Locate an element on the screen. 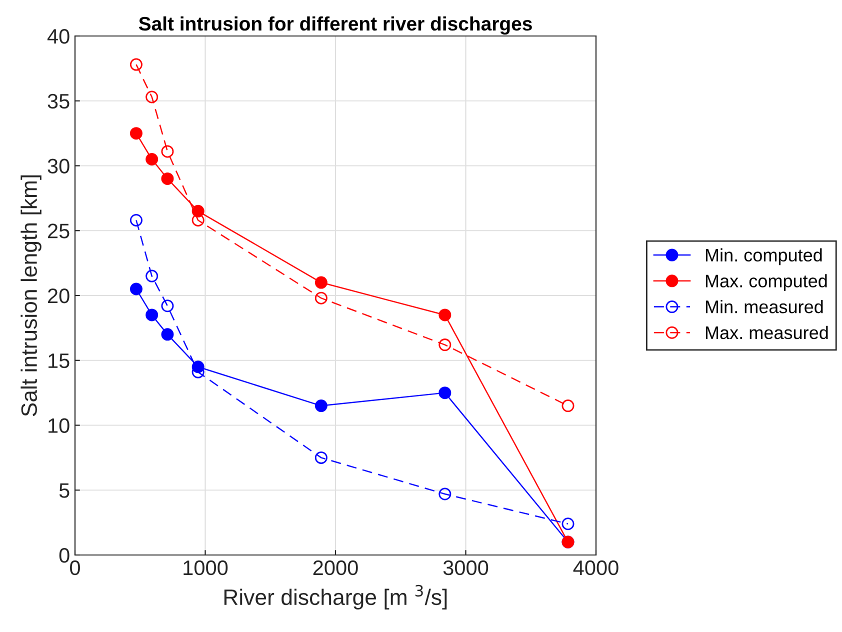  legend-label: Min. measured is located at coordinates (764, 307).